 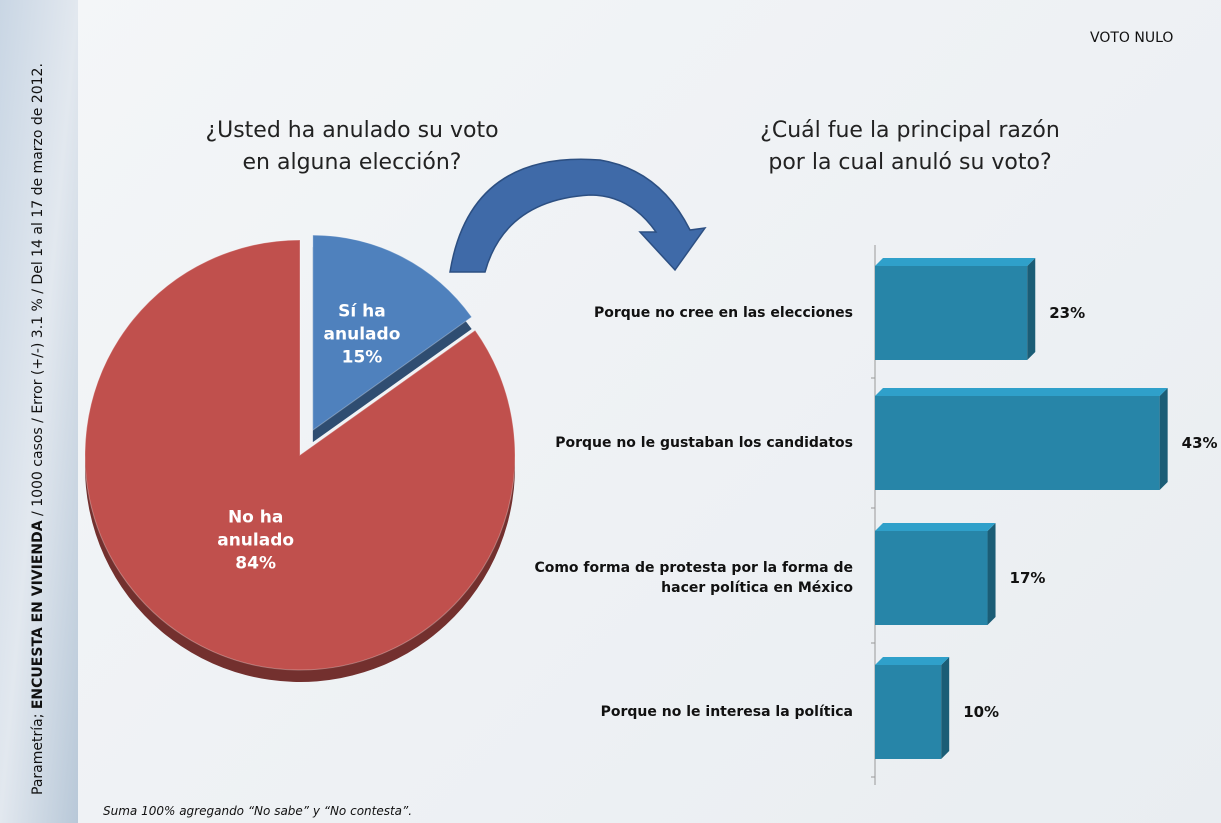 What do you see at coordinates (38, 752) in the screenshot?
I see `source: Parametría;` at bounding box center [38, 752].